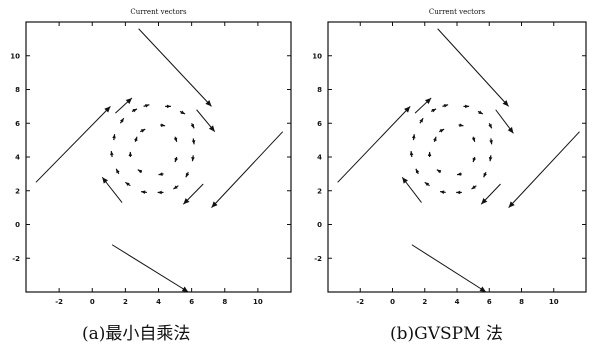 This screenshot has height=349, width=592. Describe the element at coordinates (319, 124) in the screenshot. I see `y-tick-label: 6` at that location.